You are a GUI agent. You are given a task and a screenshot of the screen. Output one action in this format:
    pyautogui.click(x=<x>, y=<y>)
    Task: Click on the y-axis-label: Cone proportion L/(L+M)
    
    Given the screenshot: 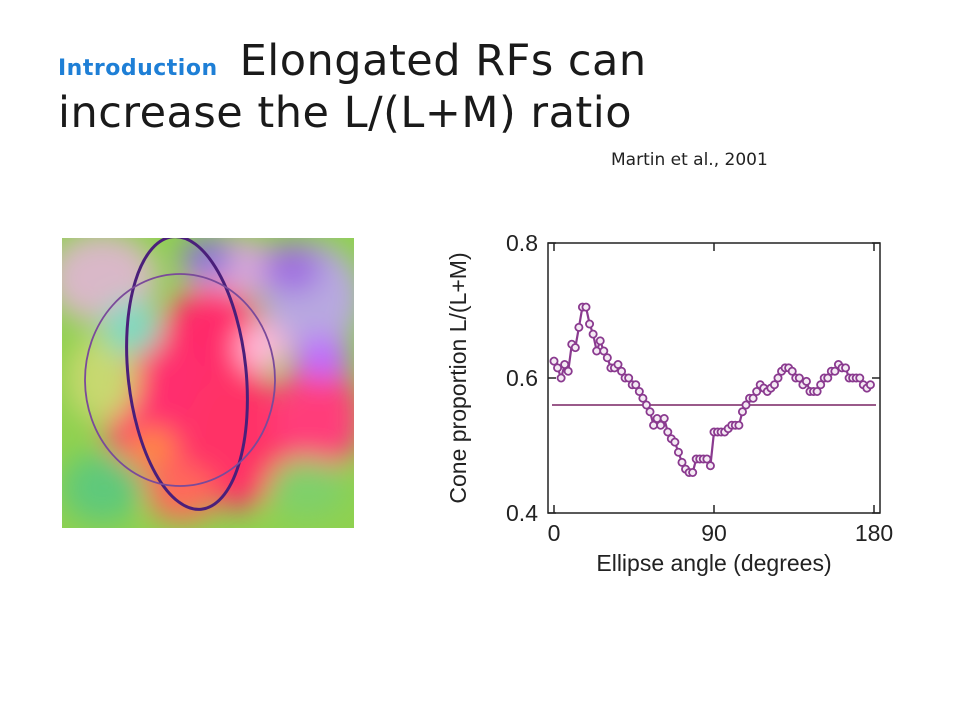 What is the action you would take?
    pyautogui.click(x=458, y=377)
    